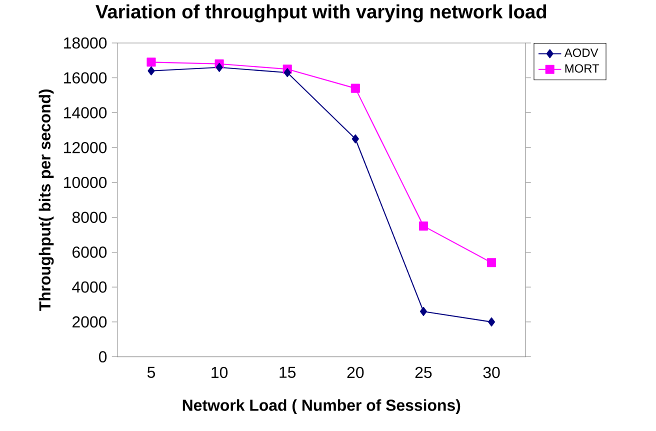 This screenshot has height=431, width=656. What do you see at coordinates (220, 372) in the screenshot?
I see `x-tick-label: 10` at bounding box center [220, 372].